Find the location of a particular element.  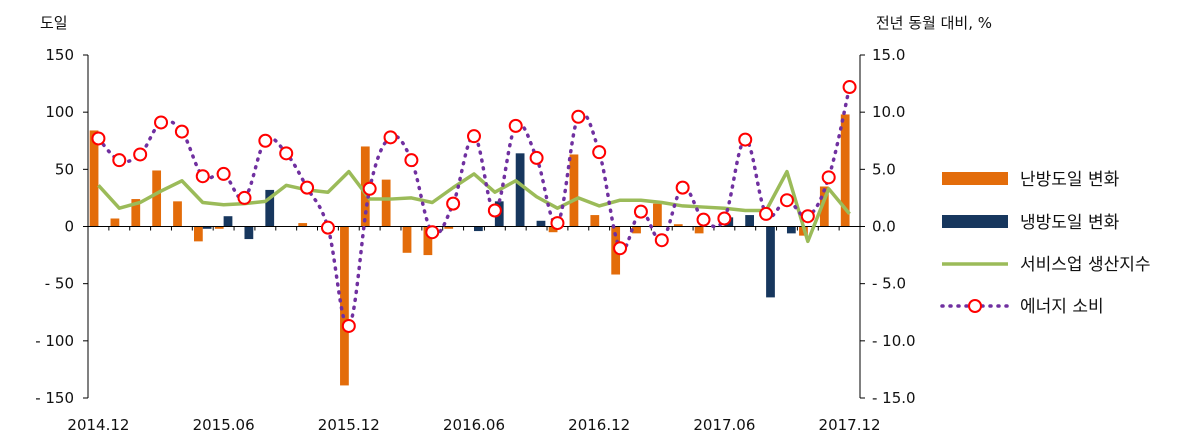

right-tick-label: 15.0 is located at coordinates (888, 55).